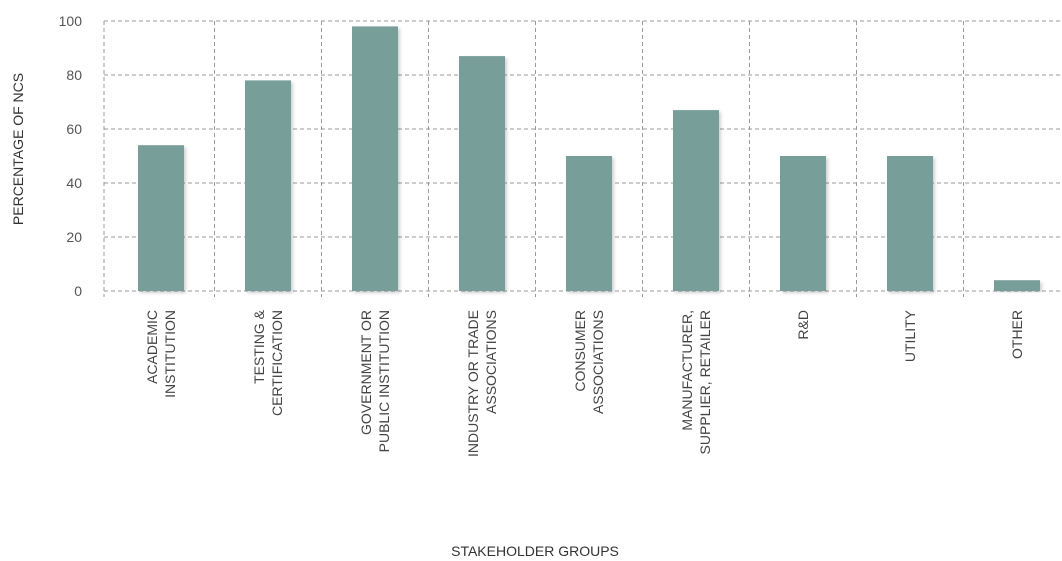 The height and width of the screenshot is (561, 1062). What do you see at coordinates (161, 354) in the screenshot?
I see `x-tick-label: ACADEMIC INSTITUTION` at bounding box center [161, 354].